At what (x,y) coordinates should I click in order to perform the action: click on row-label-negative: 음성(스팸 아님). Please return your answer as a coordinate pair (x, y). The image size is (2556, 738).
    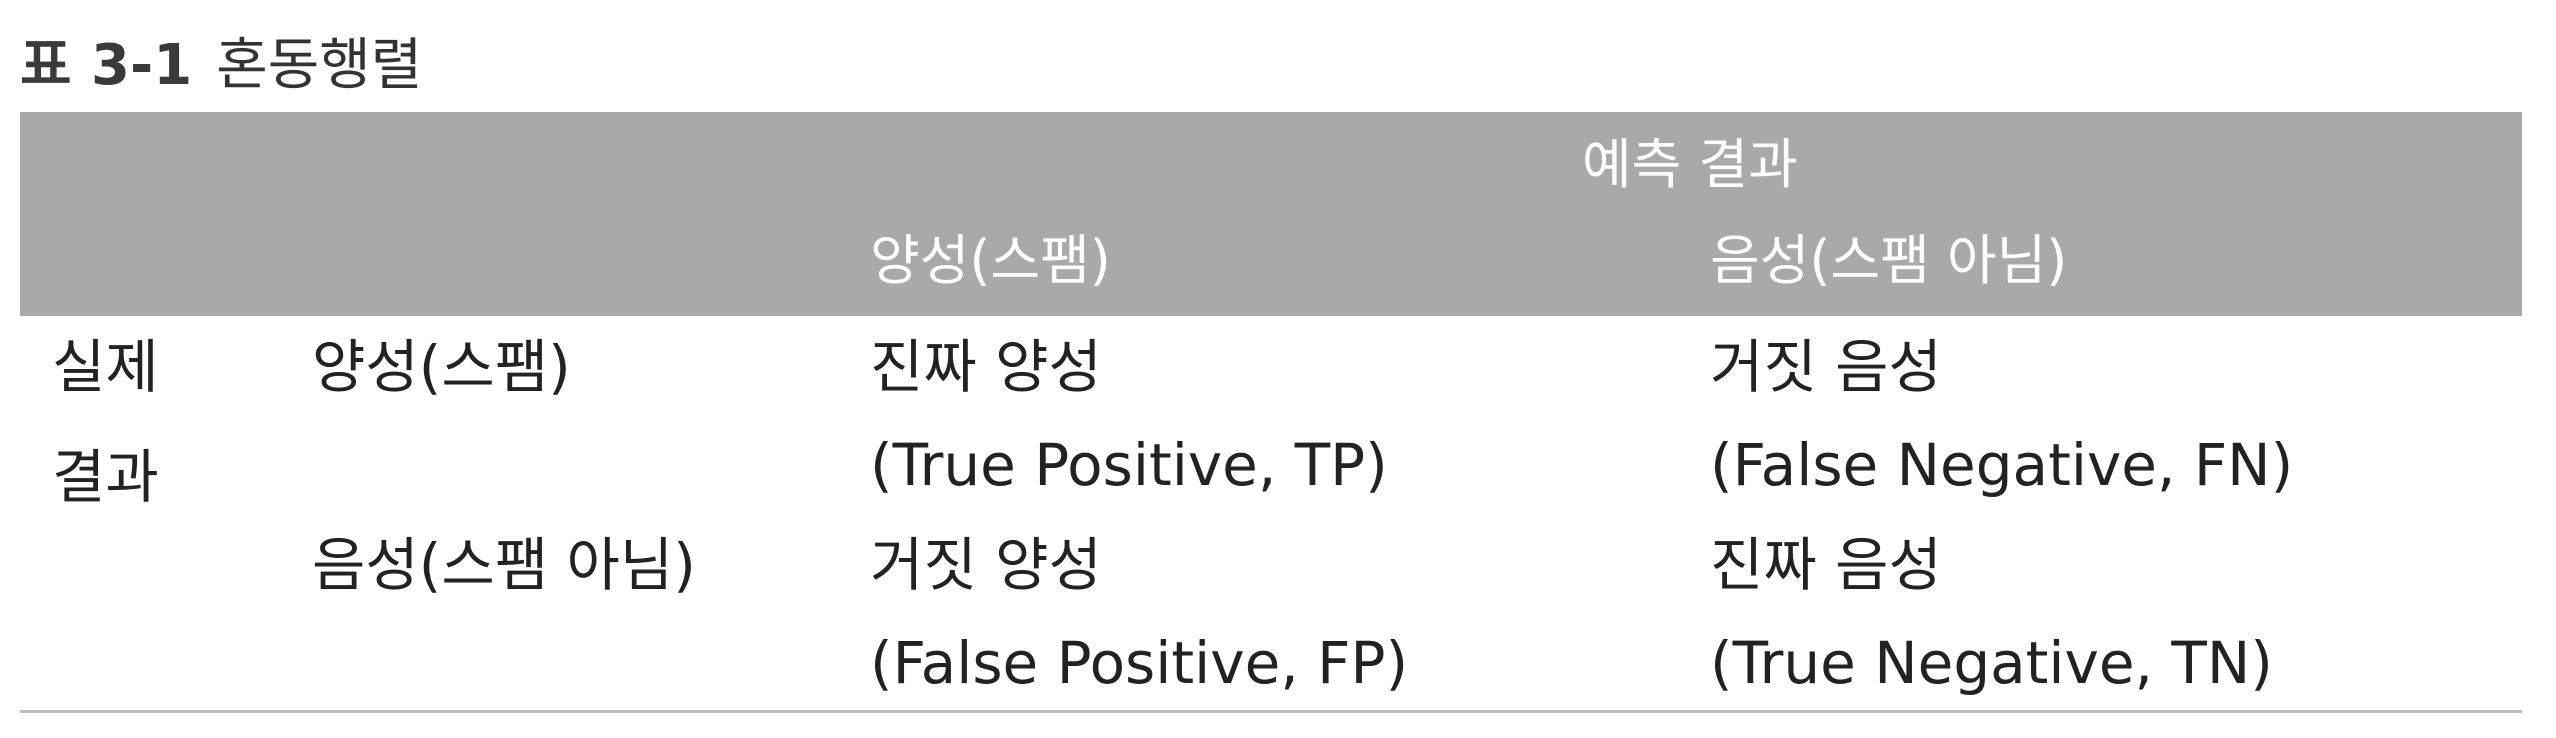
    Looking at the image, I should click on (504, 565).